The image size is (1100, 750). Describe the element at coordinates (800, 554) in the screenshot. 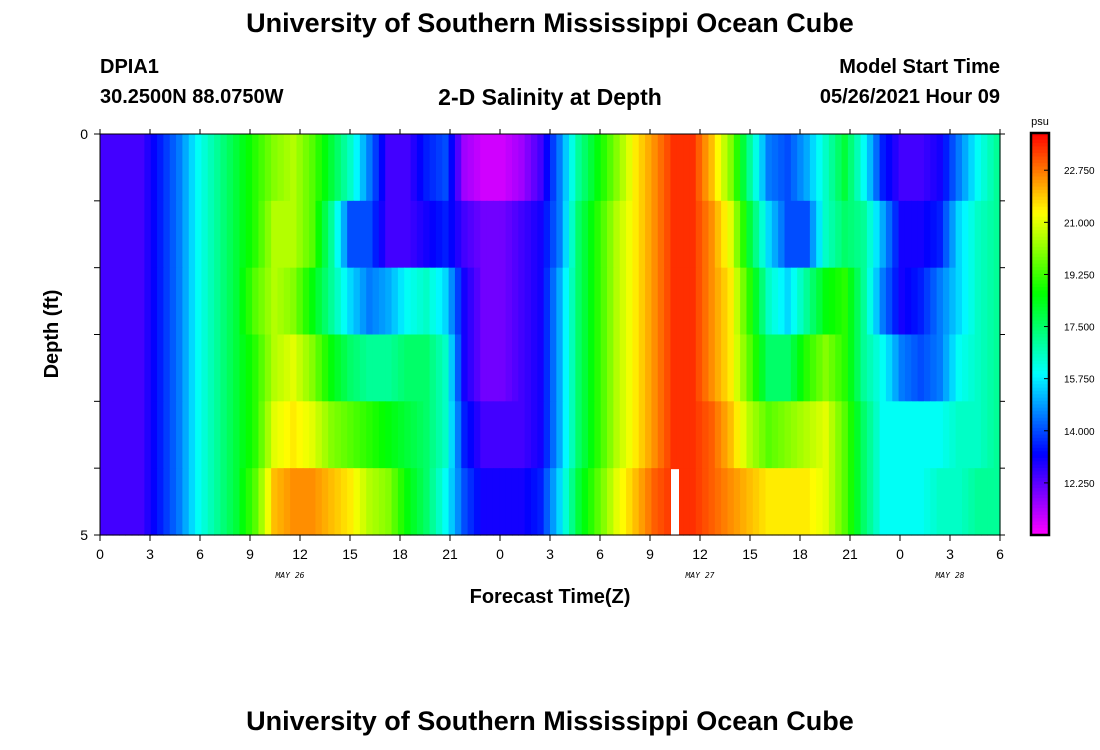

I see `x-tick-label: 18` at that location.